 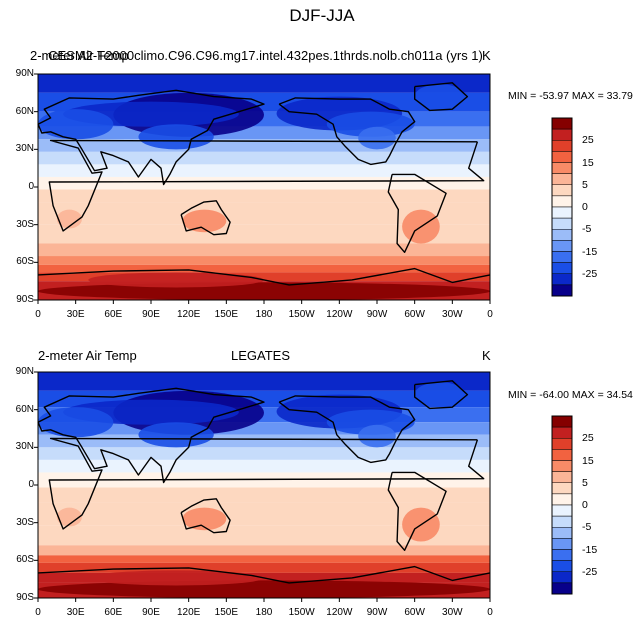 I want to click on lon-tick-label: 120E, so click(x=188, y=612).